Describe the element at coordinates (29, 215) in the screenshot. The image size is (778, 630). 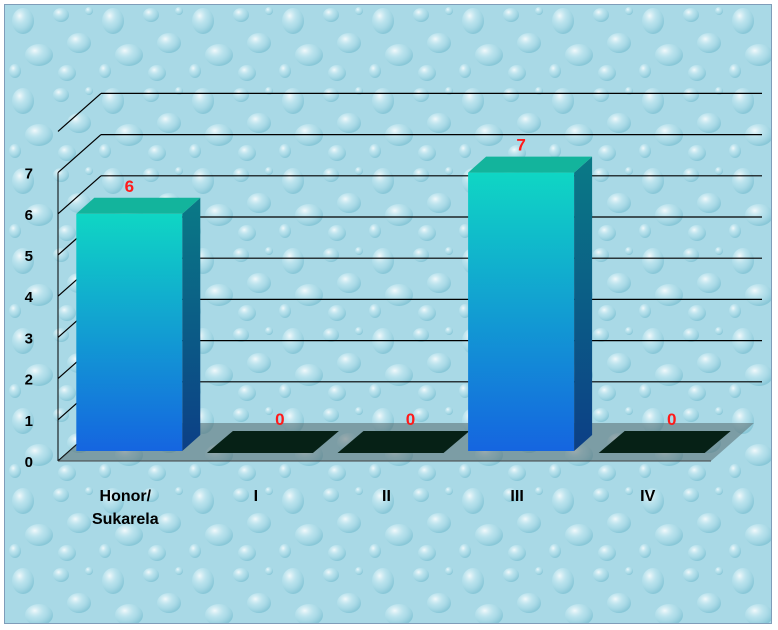
I see `y-tick-label: 6` at that location.